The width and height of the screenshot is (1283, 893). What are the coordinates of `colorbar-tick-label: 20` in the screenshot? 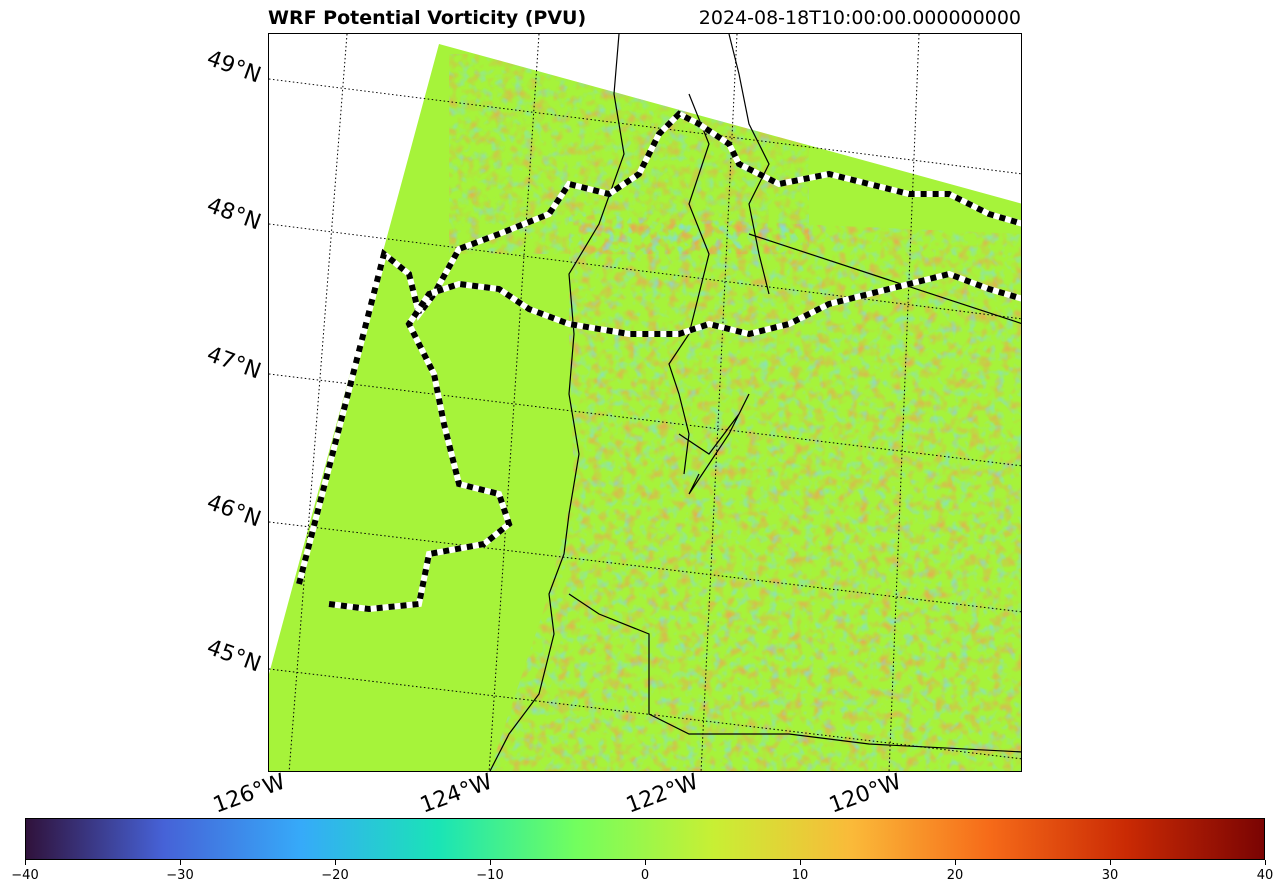 It's located at (955, 875).